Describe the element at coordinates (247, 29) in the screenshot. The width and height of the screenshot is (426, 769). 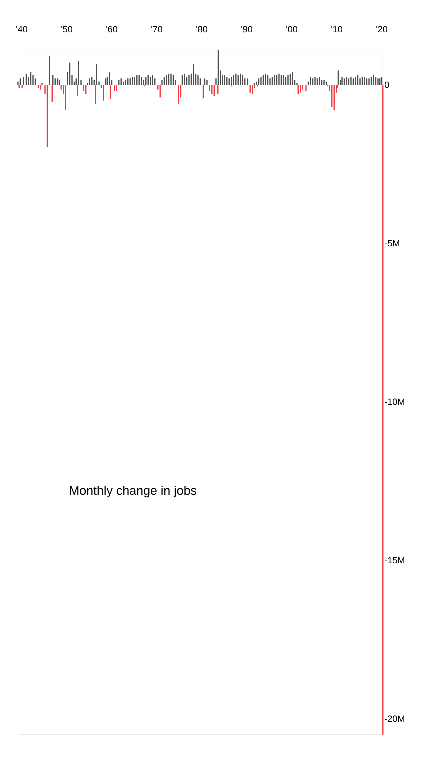
I see `x-tick-label: '90` at that location.